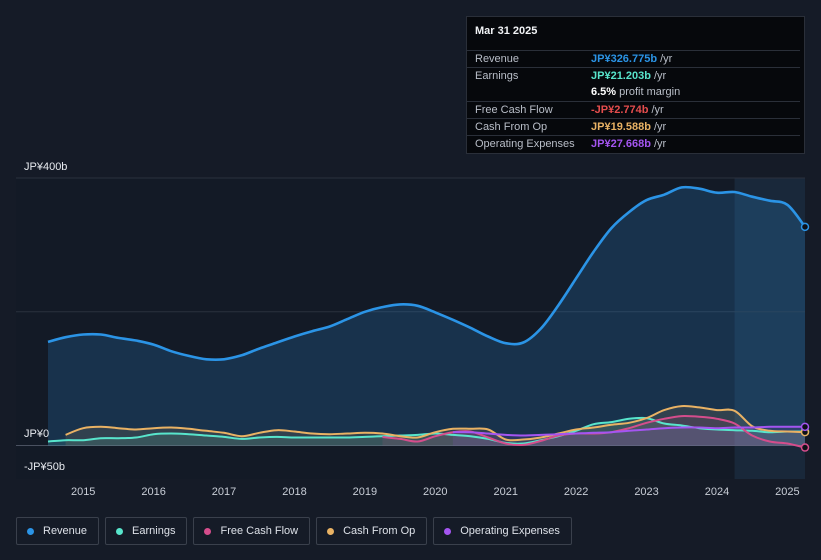  I want to click on tooltip-row-revenue: Revenue JP¥326.775b/yr, so click(633, 59).